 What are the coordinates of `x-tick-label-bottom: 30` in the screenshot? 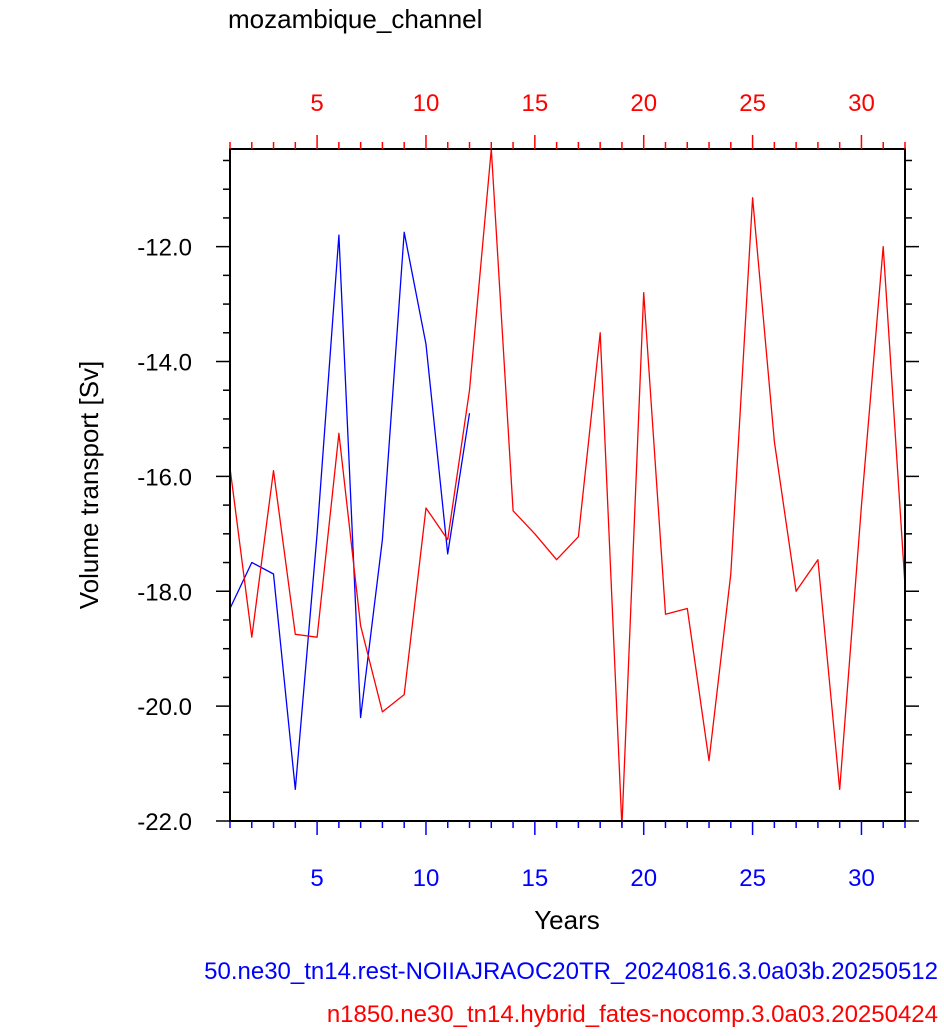 It's located at (861, 878).